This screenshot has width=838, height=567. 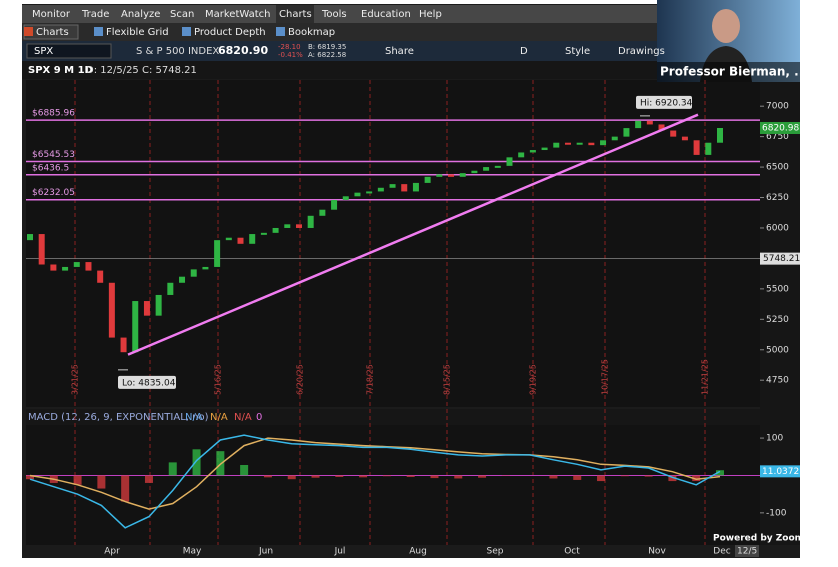 I want to click on change-pct: -0.41%, so click(x=290, y=55).